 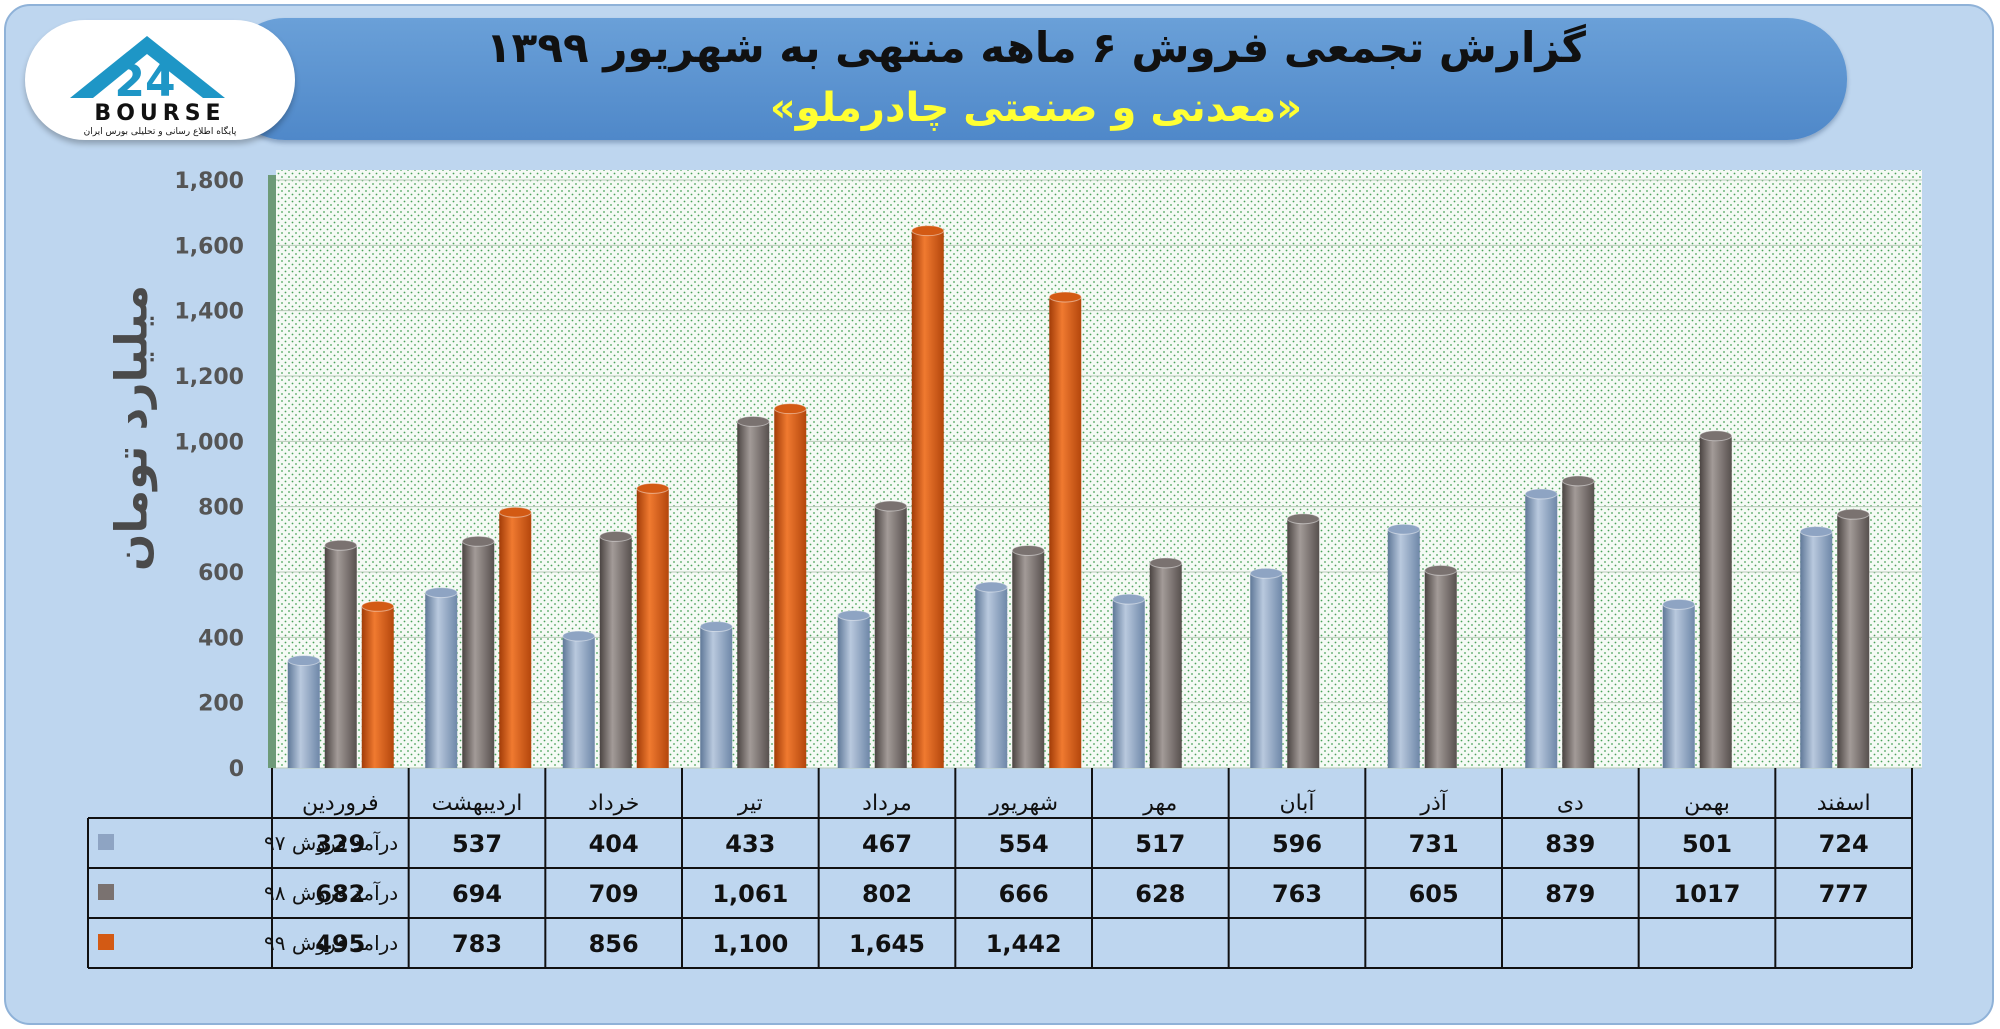 What do you see at coordinates (887, 894) in the screenshot?
I see `data-label: 802` at bounding box center [887, 894].